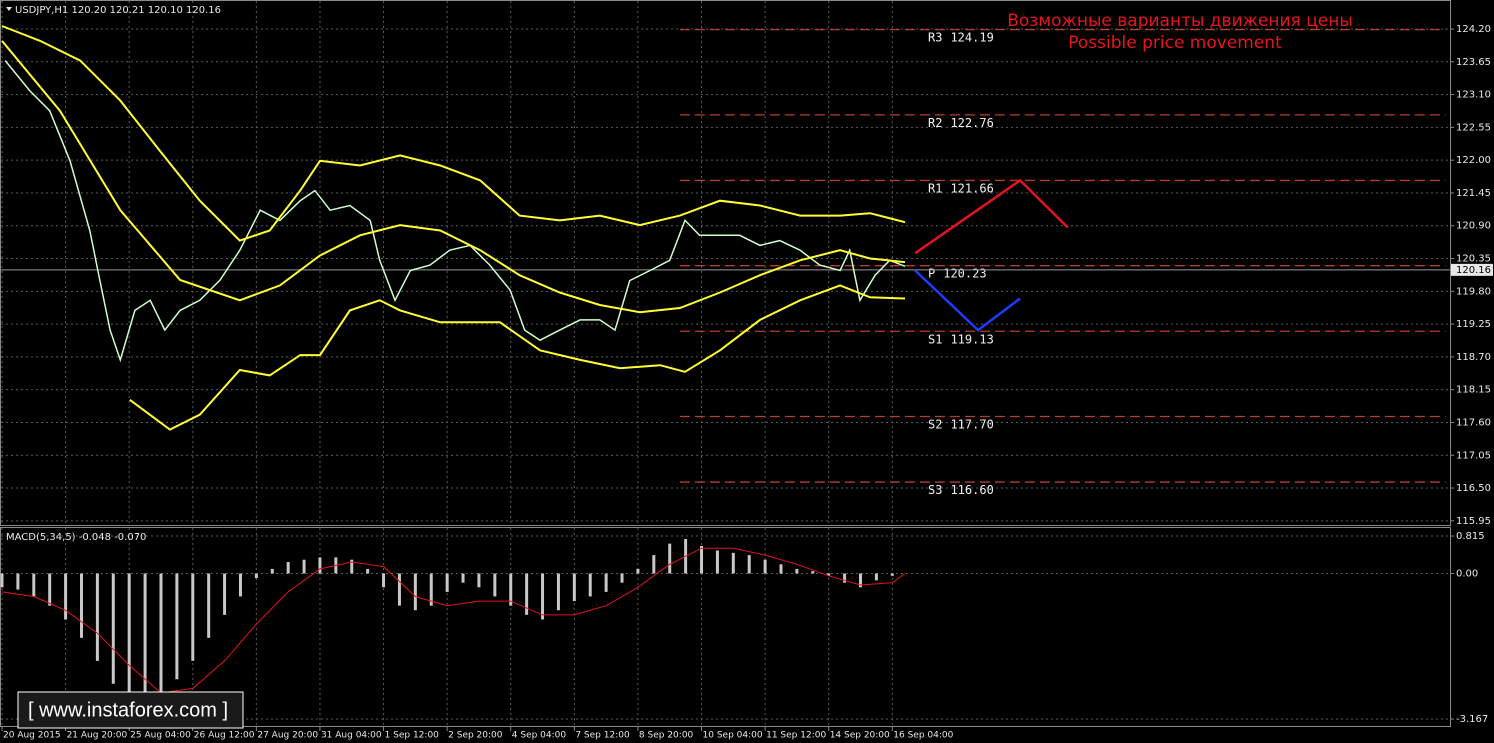 The width and height of the screenshot is (1494, 743). Describe the element at coordinates (666, 736) in the screenshot. I see `x-tick-label: 8 Sep 20:00` at that location.